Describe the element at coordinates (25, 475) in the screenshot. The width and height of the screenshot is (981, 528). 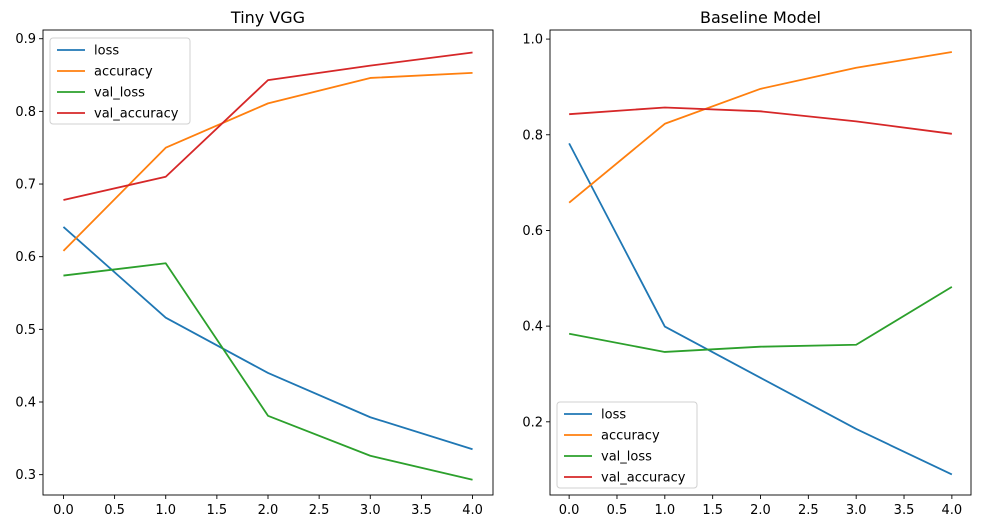
I see `y-tick-label: 0.3` at that location.